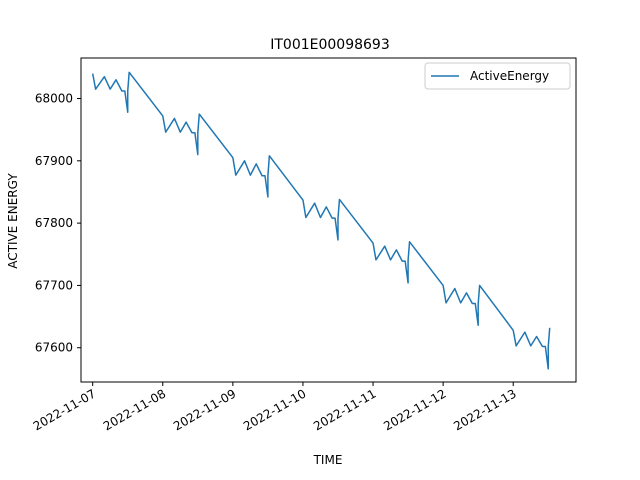 Image resolution: width=640 pixels, height=480 pixels. I want to click on y-axis: 67600 67700 67800 67900 68000, so click(58, 223).